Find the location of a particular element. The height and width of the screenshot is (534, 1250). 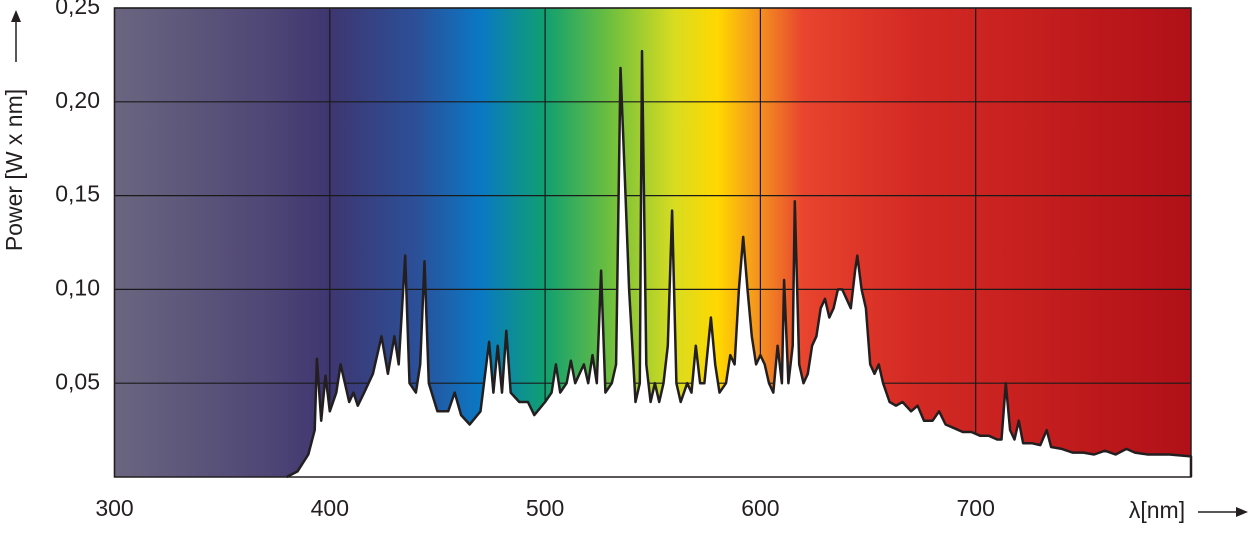

x-tick-label: 600 is located at coordinates (760, 508).